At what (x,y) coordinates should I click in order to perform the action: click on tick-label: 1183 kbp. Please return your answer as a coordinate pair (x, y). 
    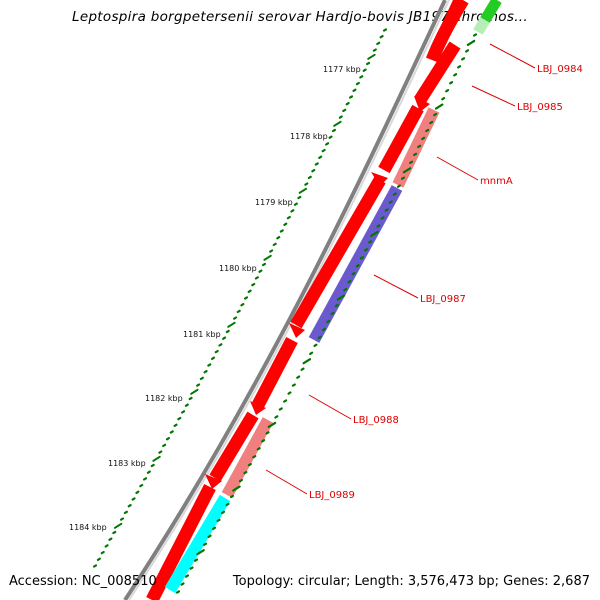
    Looking at the image, I should click on (127, 463).